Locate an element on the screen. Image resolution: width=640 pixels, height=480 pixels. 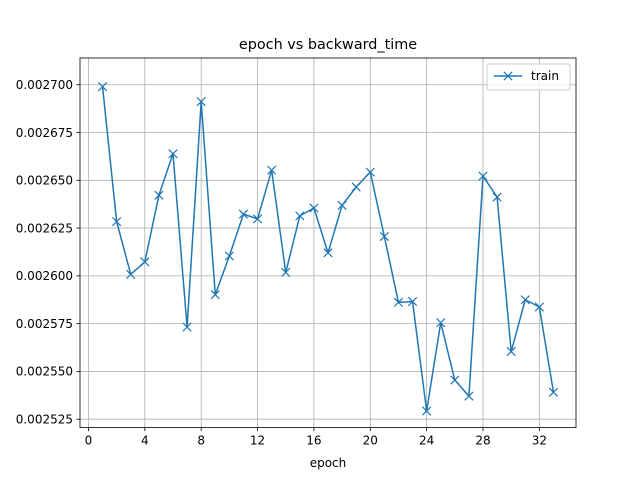
y-tick-label: 0.002525 is located at coordinates (44, 419).